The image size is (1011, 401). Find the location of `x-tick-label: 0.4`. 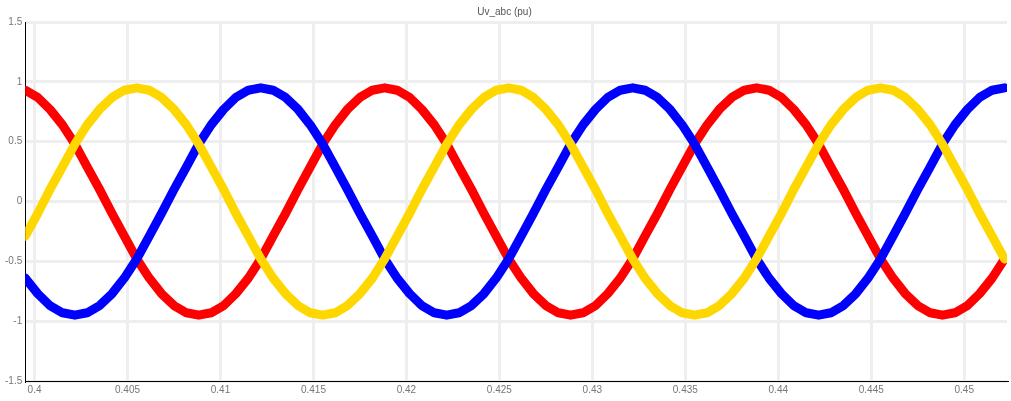

x-tick-label: 0.4 is located at coordinates (34, 389).